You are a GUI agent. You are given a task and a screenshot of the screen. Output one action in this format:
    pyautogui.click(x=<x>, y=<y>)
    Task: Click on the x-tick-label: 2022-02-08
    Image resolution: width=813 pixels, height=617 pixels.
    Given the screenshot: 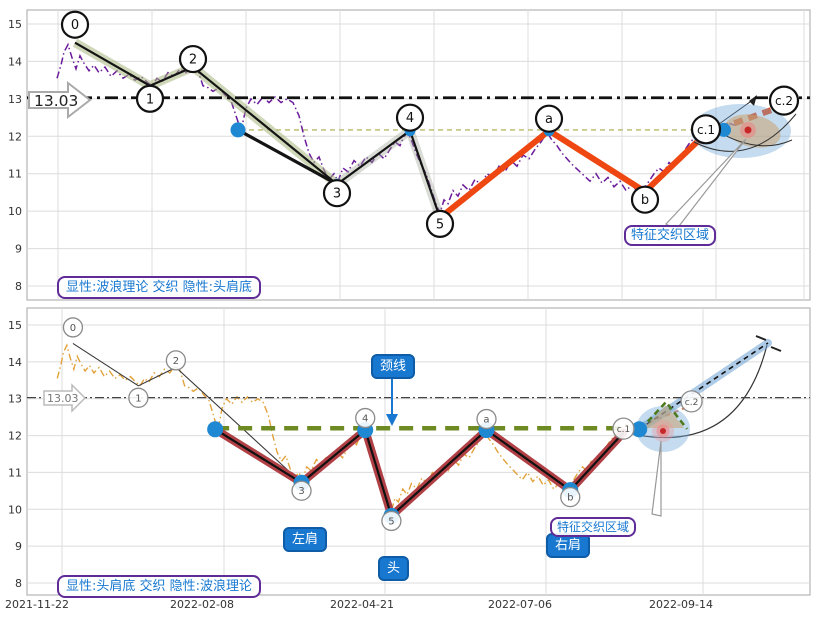 What is the action you would take?
    pyautogui.click(x=202, y=604)
    